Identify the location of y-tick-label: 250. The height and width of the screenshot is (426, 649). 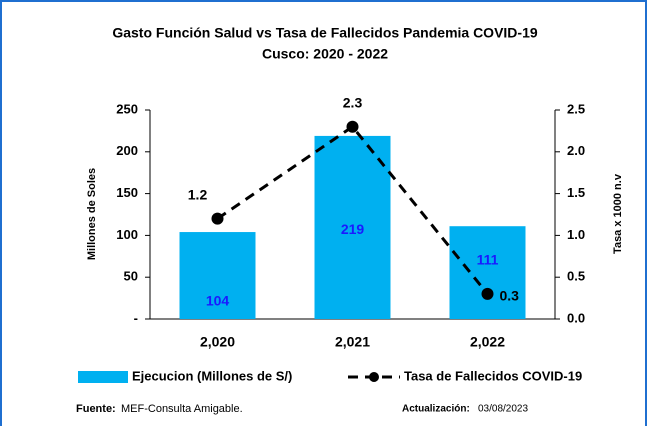
(127, 108).